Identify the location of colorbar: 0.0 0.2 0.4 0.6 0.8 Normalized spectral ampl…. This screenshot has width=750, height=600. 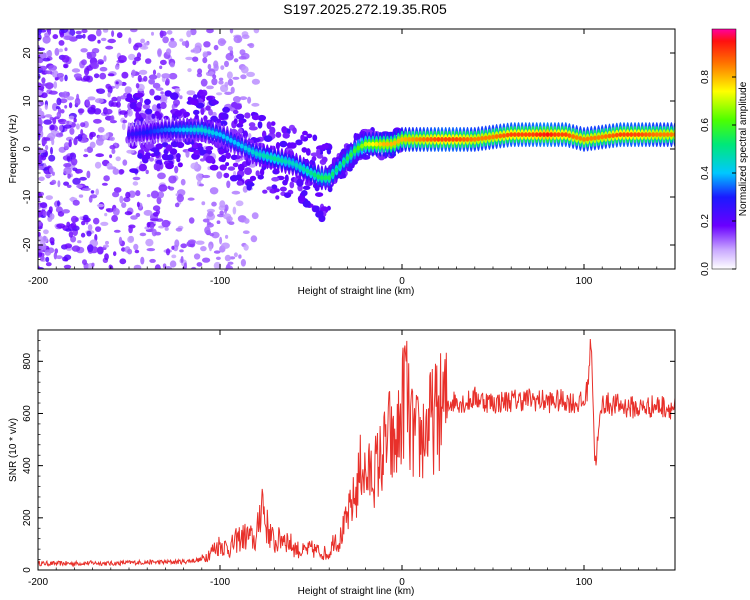
(724, 152).